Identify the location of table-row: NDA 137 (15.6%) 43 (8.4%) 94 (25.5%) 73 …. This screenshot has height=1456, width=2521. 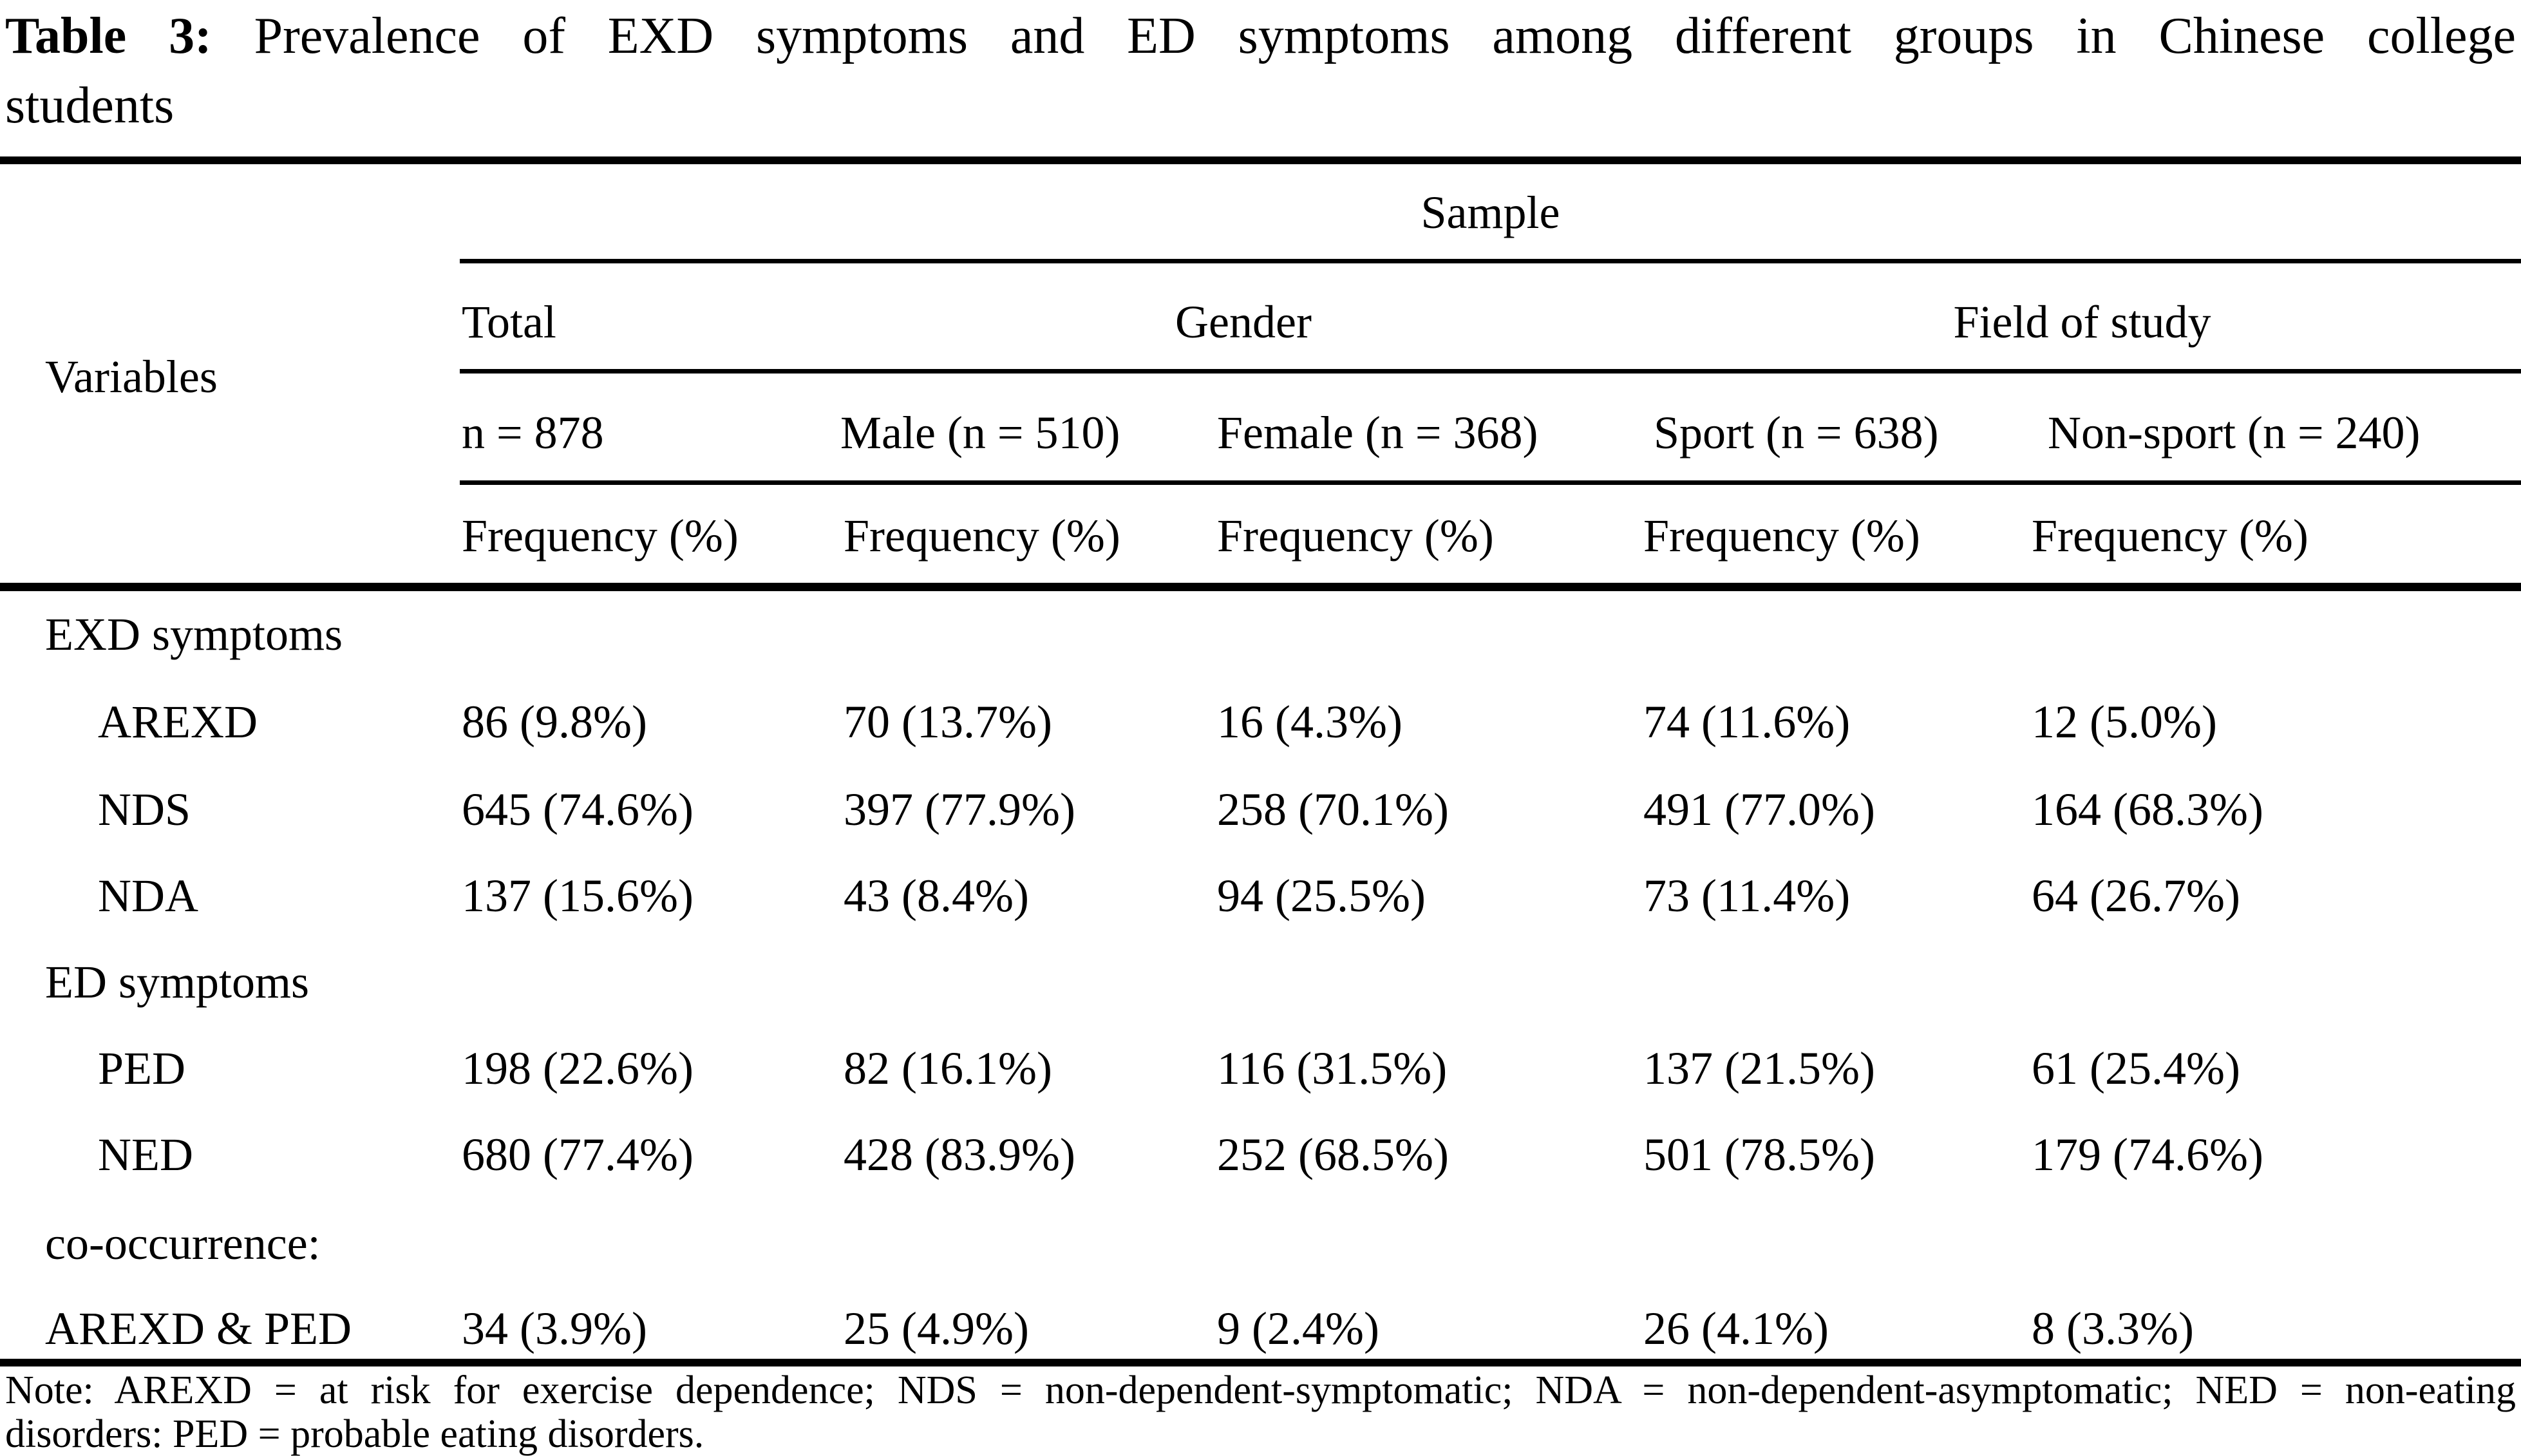
(1260, 896).